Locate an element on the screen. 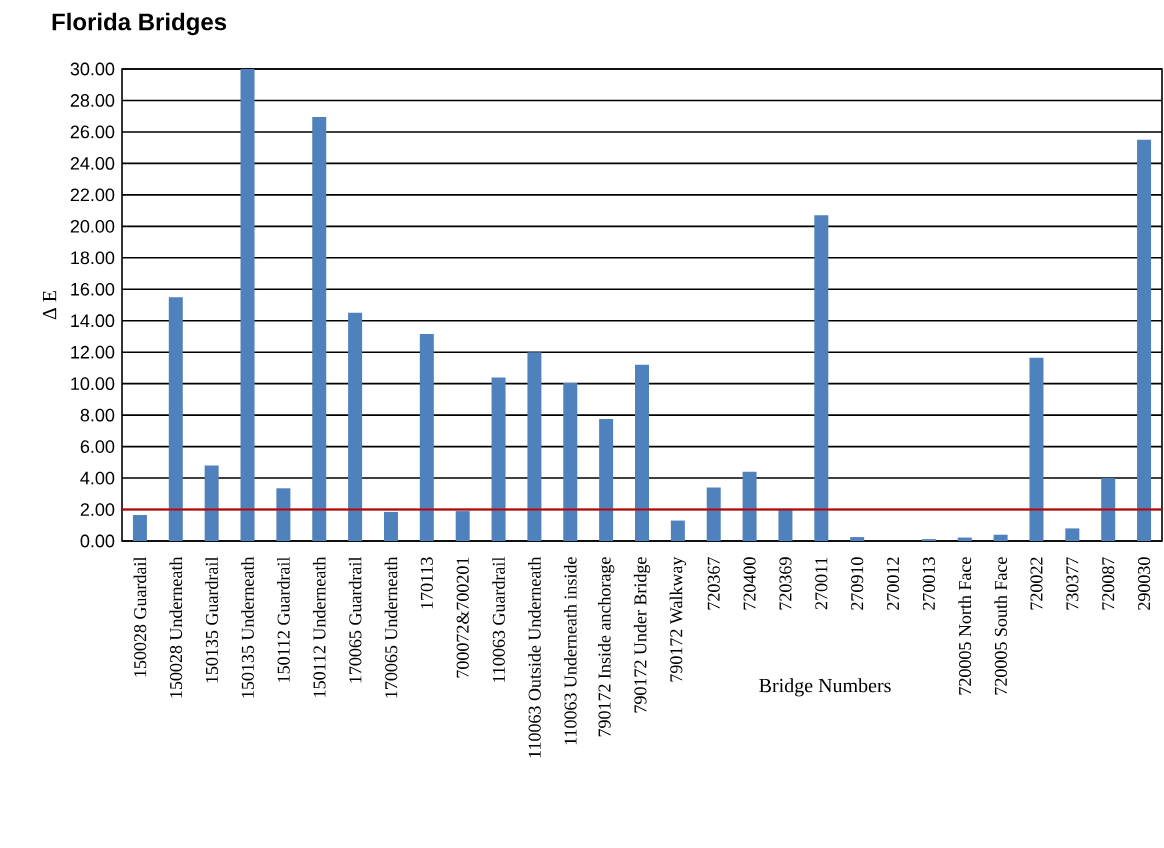  y-axis-title: Δ E is located at coordinates (49, 305).